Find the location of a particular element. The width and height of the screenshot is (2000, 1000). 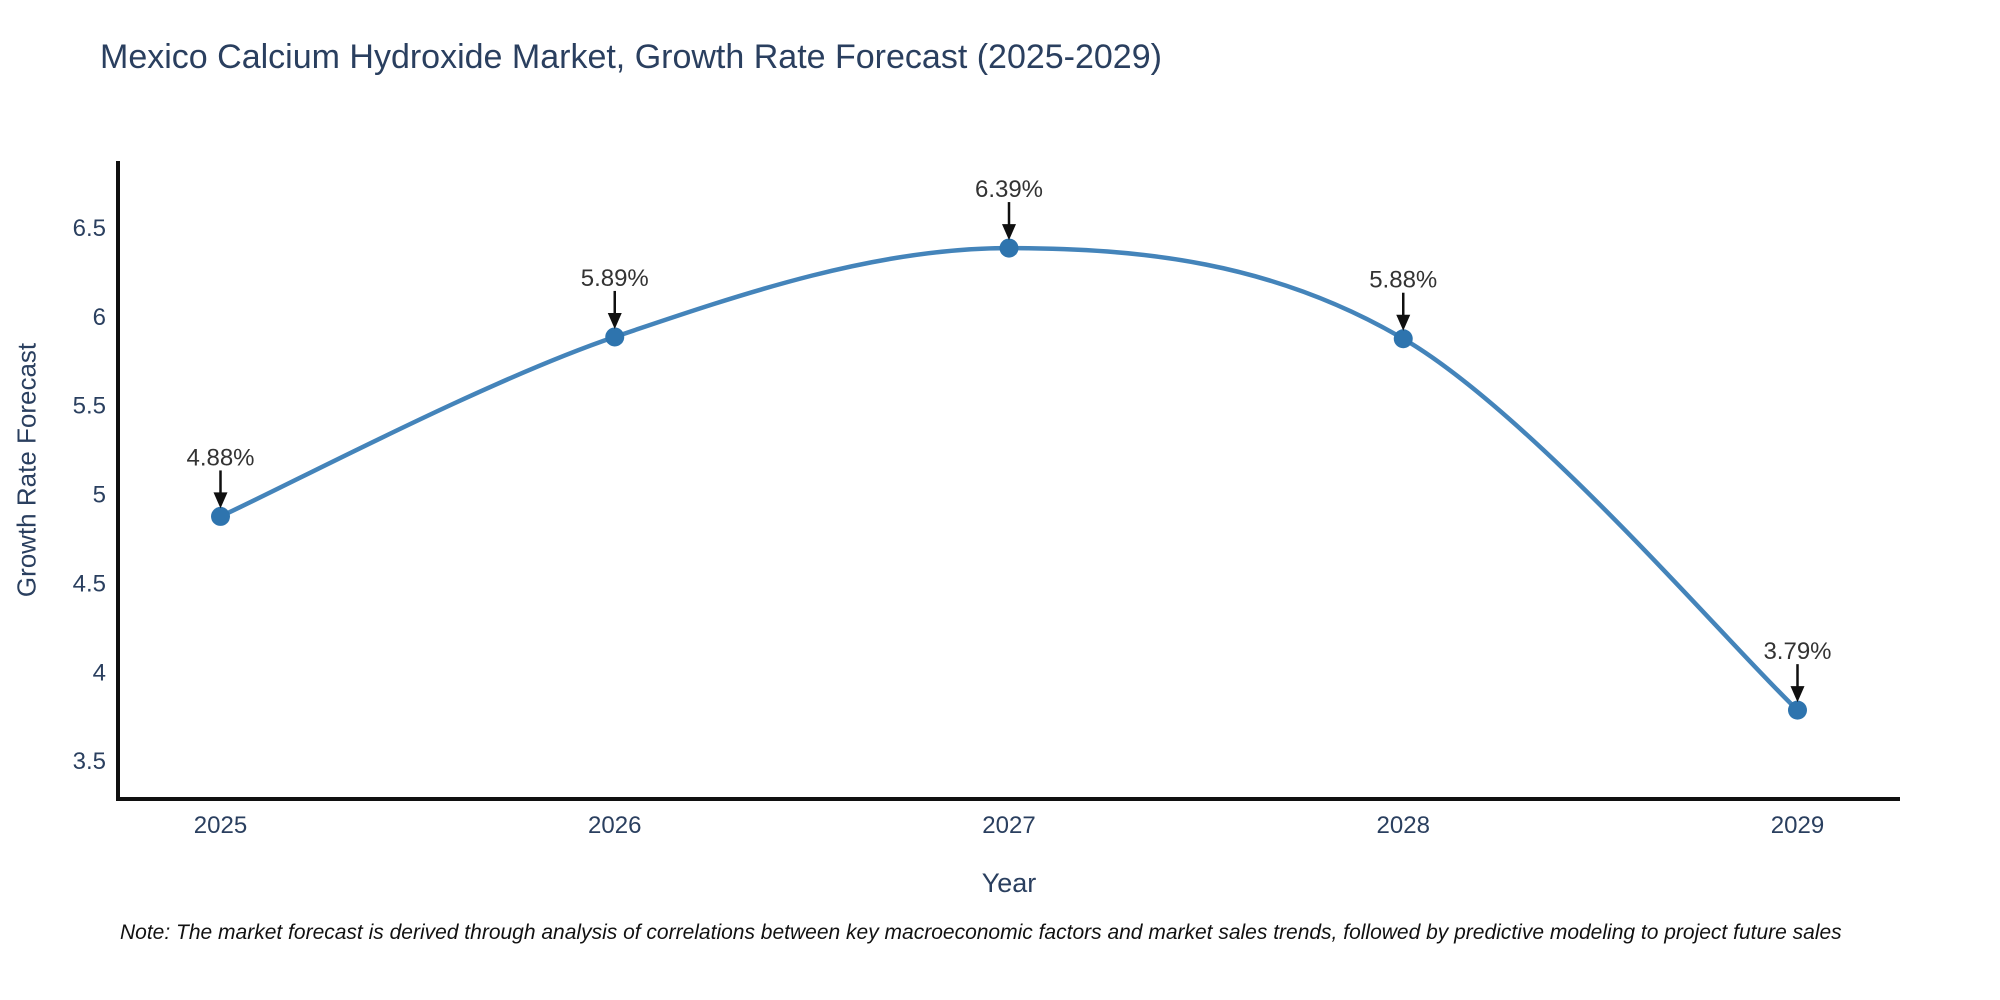

x-tick-label: 2026 is located at coordinates (614, 825).